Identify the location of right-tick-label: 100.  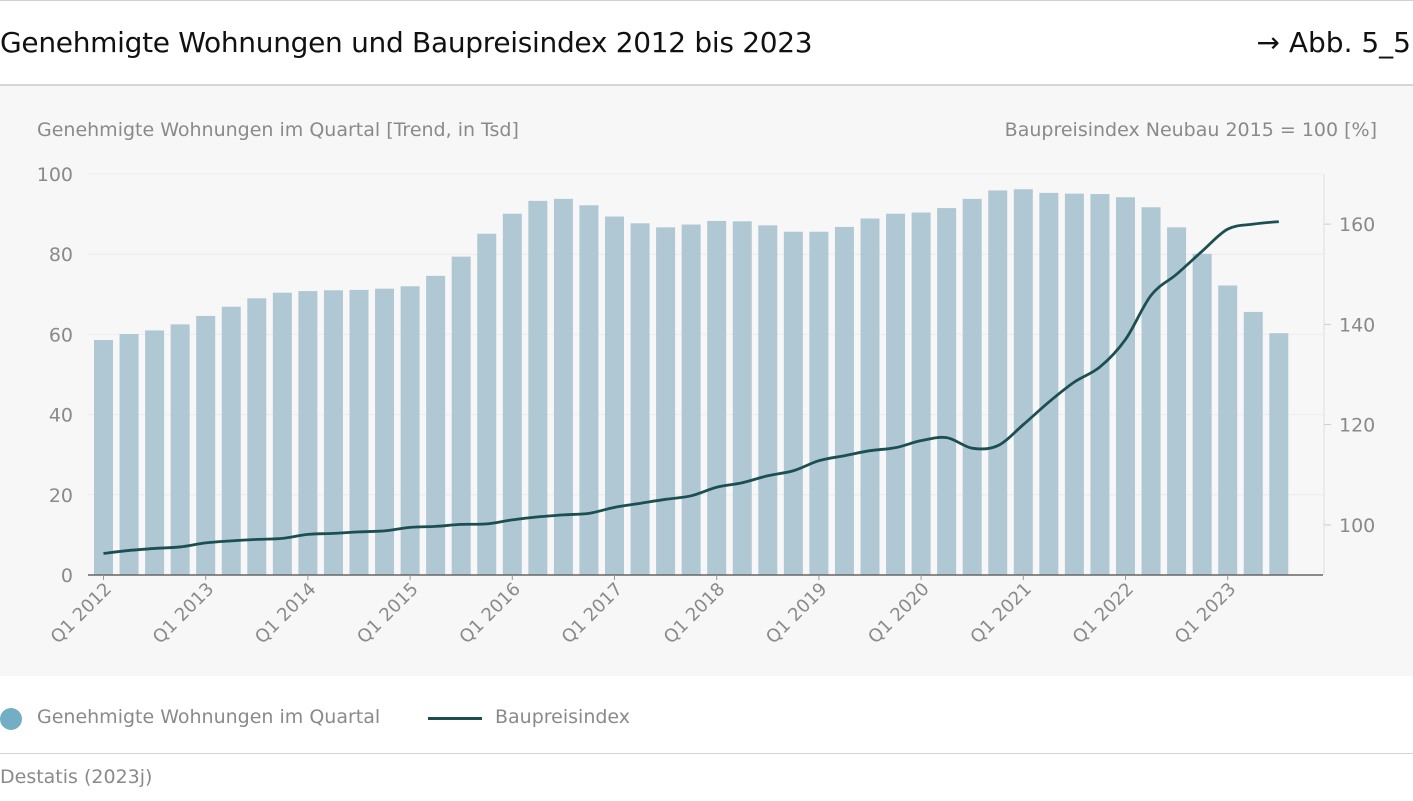
(1357, 526).